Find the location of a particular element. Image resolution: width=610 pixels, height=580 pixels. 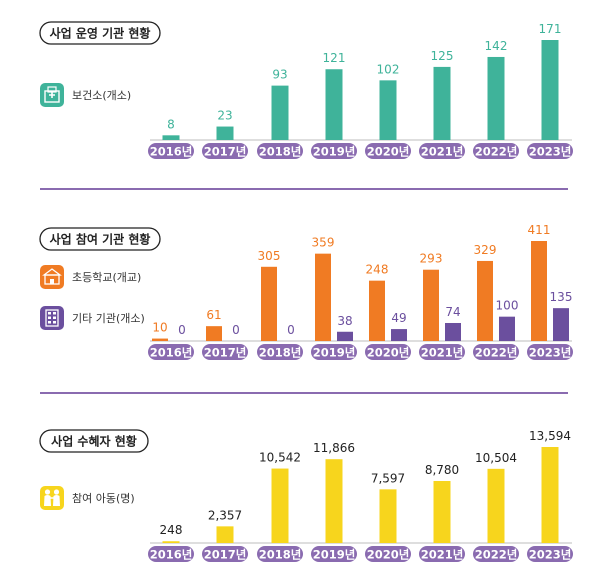

legend-label: 참여 아동(명) is located at coordinates (103, 498).